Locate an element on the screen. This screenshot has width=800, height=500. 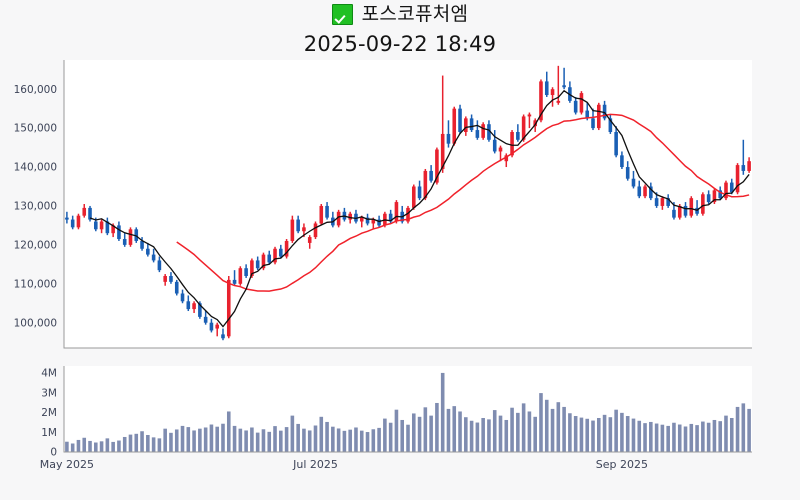
price-axis-tick-label: 150,000 is located at coordinates (35, 129).